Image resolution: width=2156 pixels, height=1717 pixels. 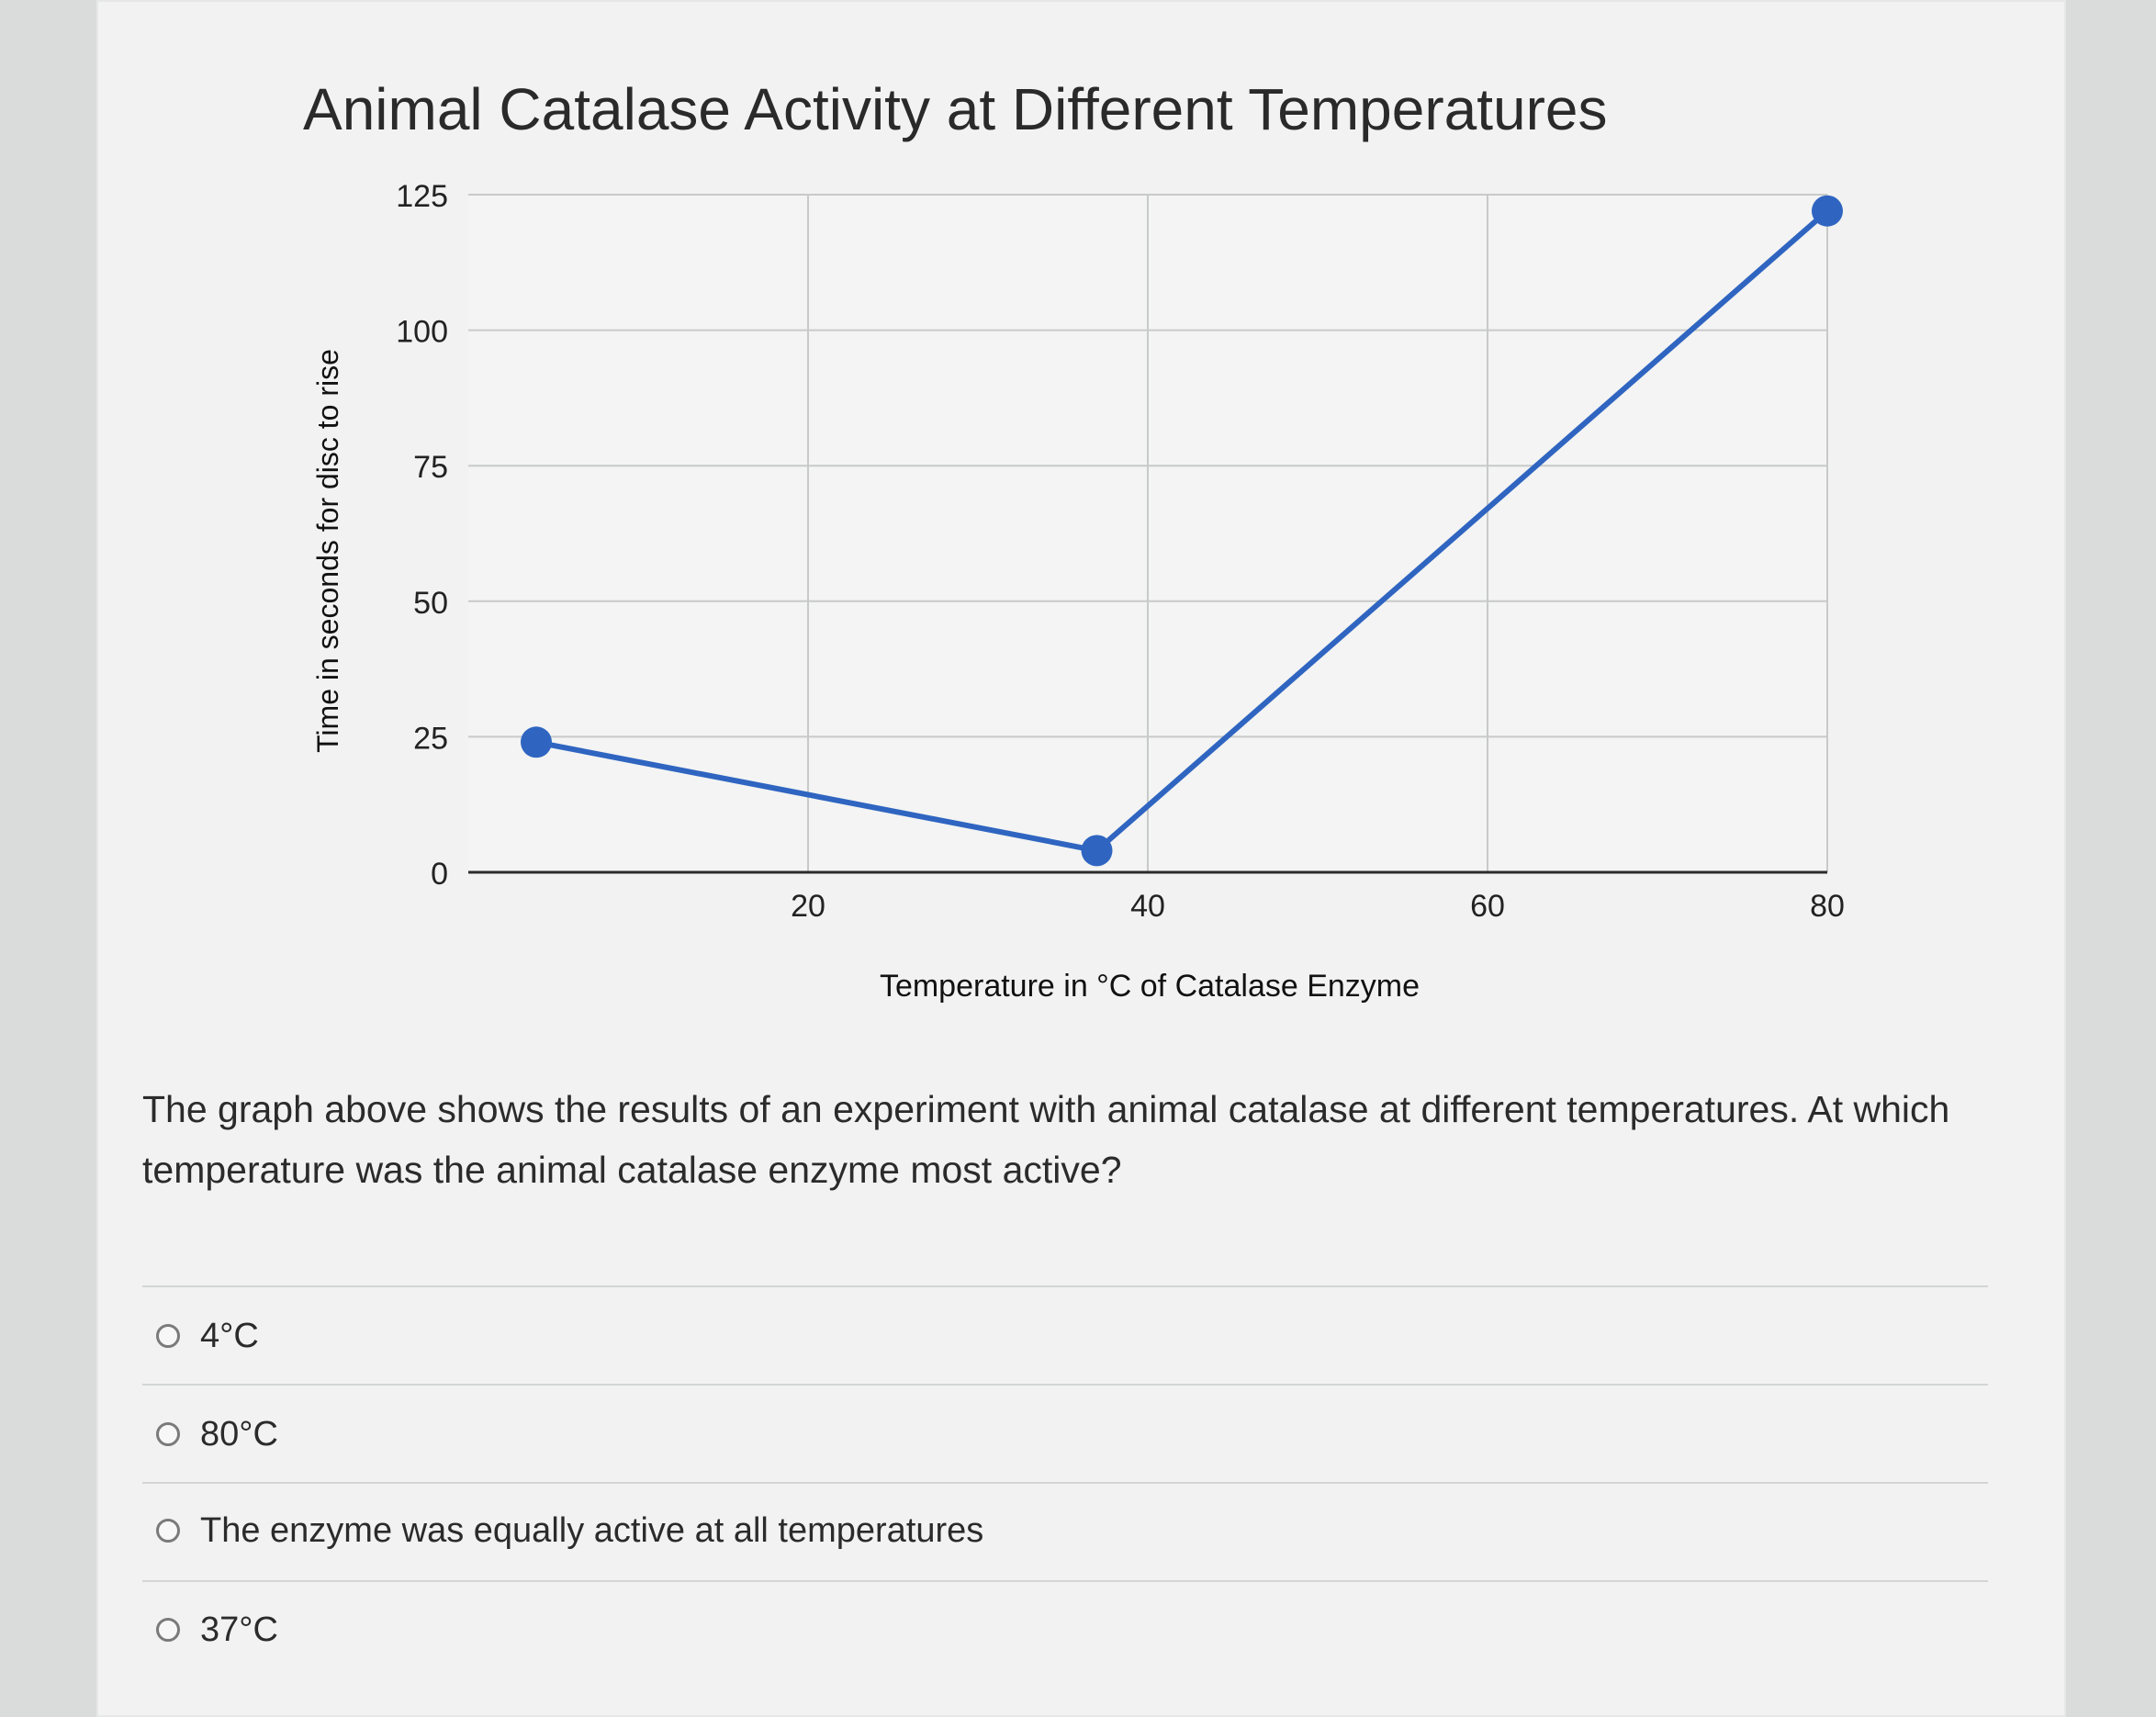 What do you see at coordinates (239, 1434) in the screenshot?
I see `option-label: 80°C` at bounding box center [239, 1434].